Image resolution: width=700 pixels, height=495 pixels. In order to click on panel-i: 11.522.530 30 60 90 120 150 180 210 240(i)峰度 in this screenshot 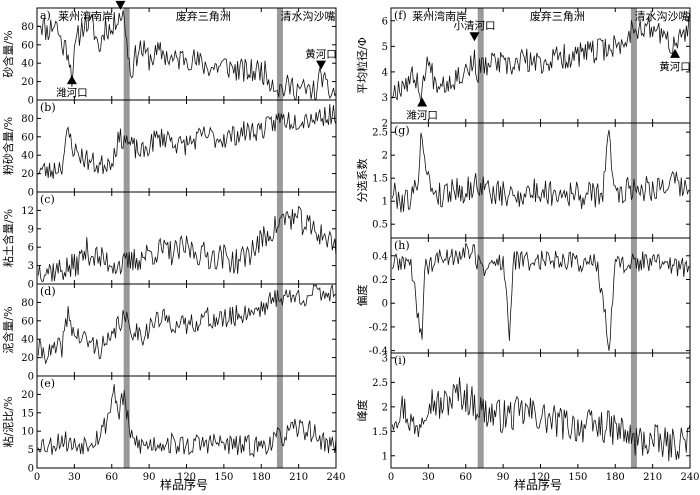, I will do `click(527, 417)`.